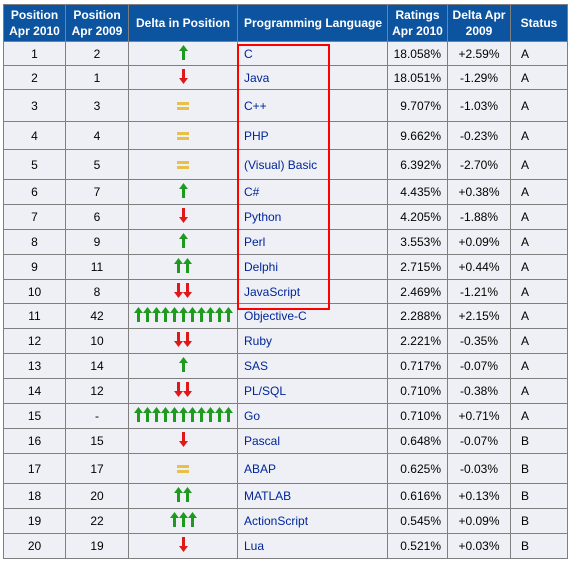 The image size is (573, 575). I want to click on header-delta-rating: Delta Apr 2009, so click(479, 23).